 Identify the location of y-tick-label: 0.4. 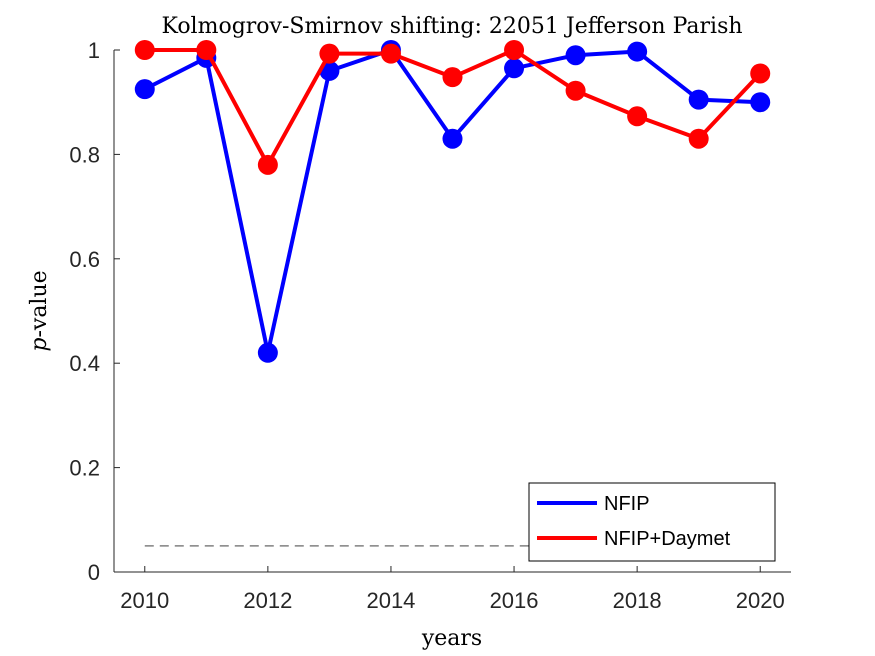
(84, 363).